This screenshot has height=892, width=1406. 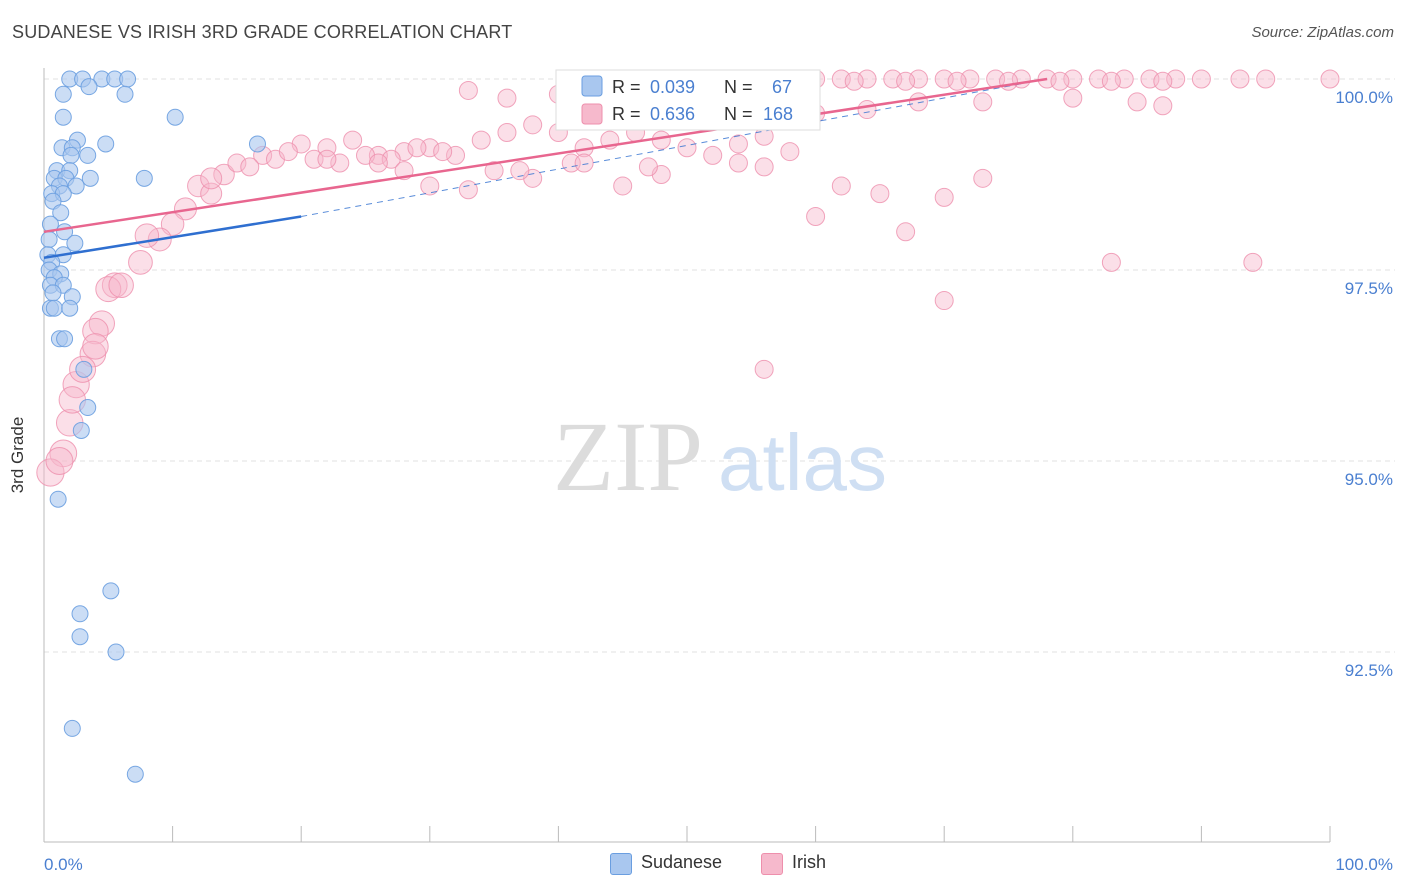 I want to click on legend-bottom: Sudanese Irish, so click(x=703, y=865).